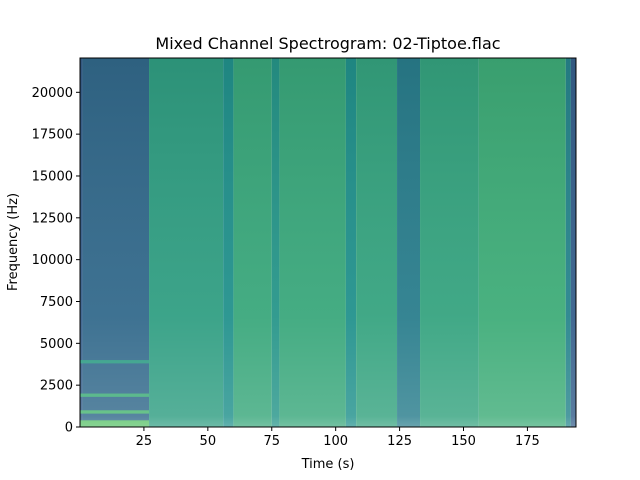 This screenshot has width=640, height=480. What do you see at coordinates (463, 441) in the screenshot?
I see `x-tick-label: 150` at bounding box center [463, 441].